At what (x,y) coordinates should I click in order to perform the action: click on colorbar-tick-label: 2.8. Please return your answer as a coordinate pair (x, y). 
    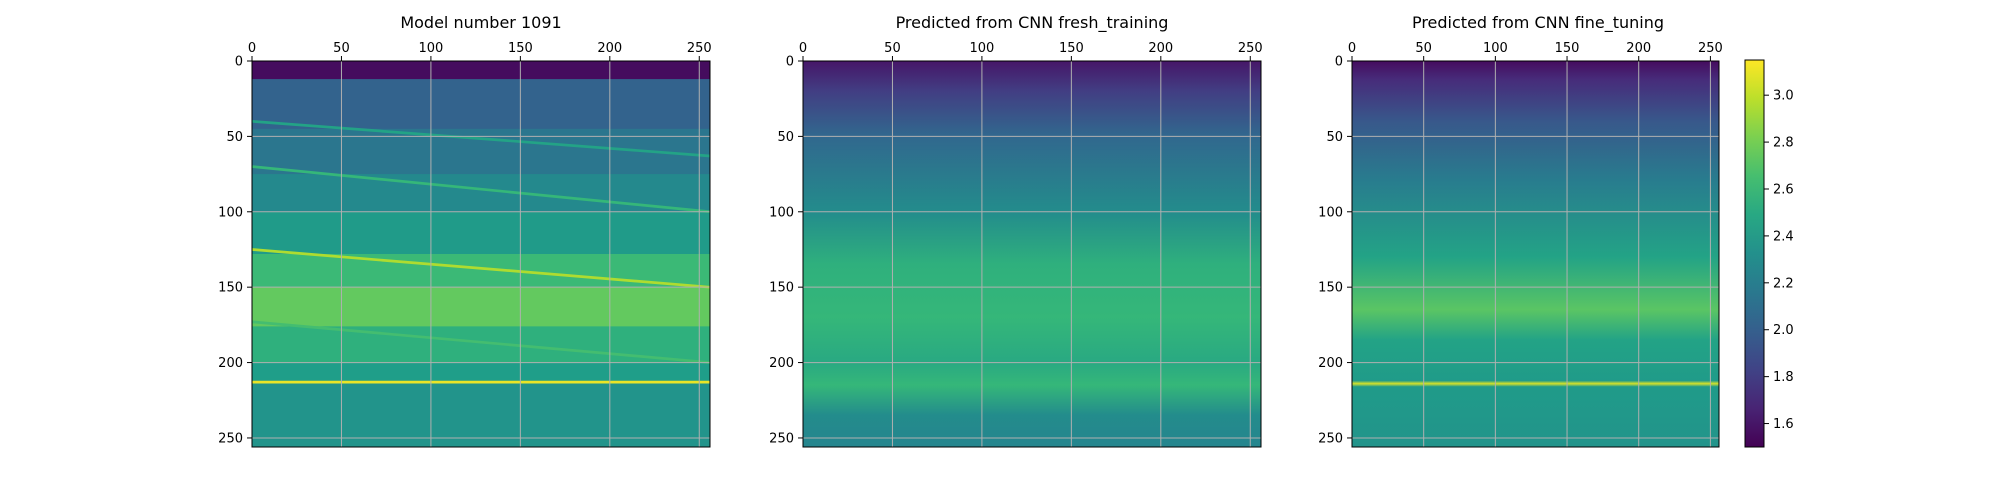
    Looking at the image, I should click on (1783, 143).